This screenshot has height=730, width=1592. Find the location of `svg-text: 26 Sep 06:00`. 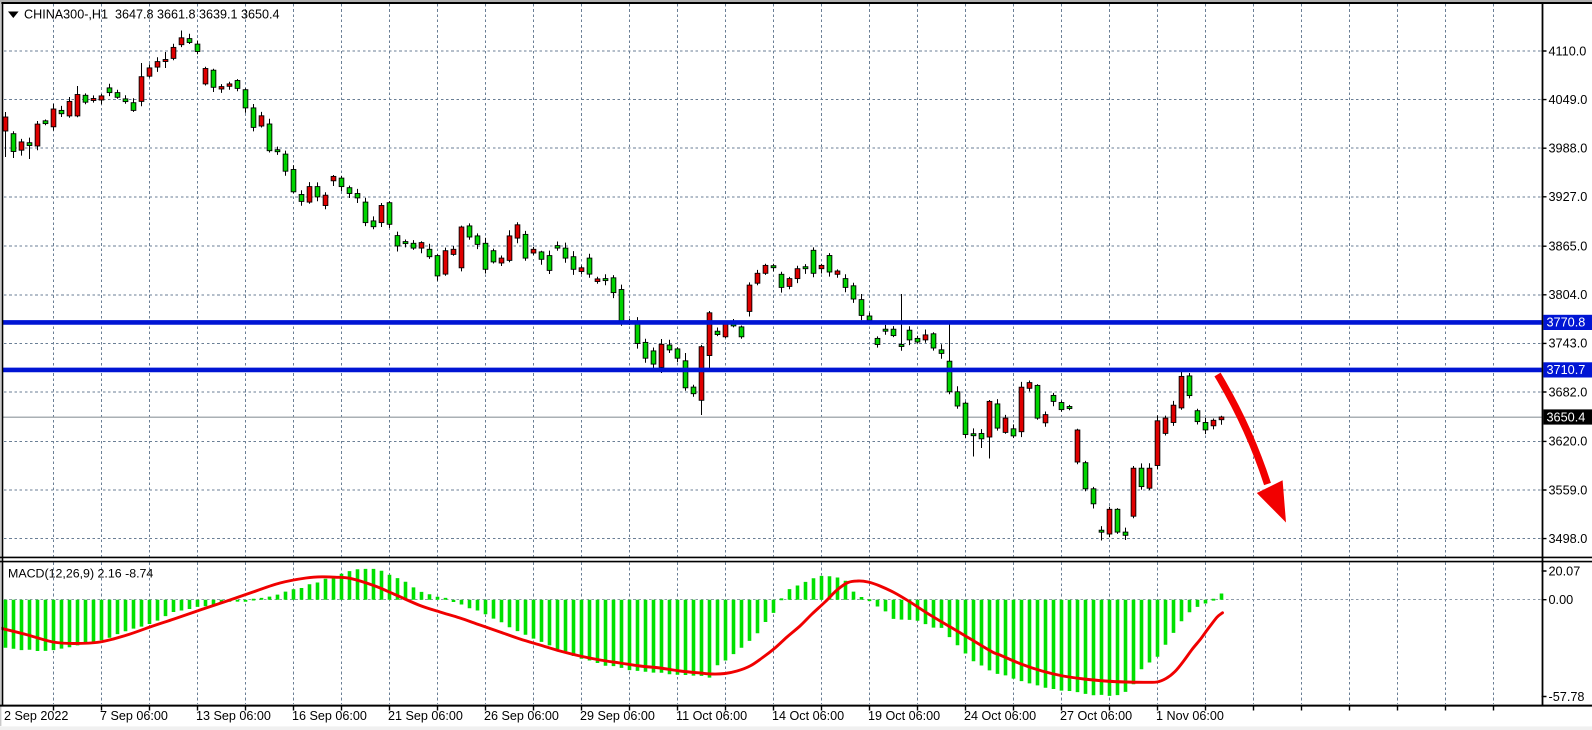

svg-text: 26 Sep 06:00 is located at coordinates (521, 716).